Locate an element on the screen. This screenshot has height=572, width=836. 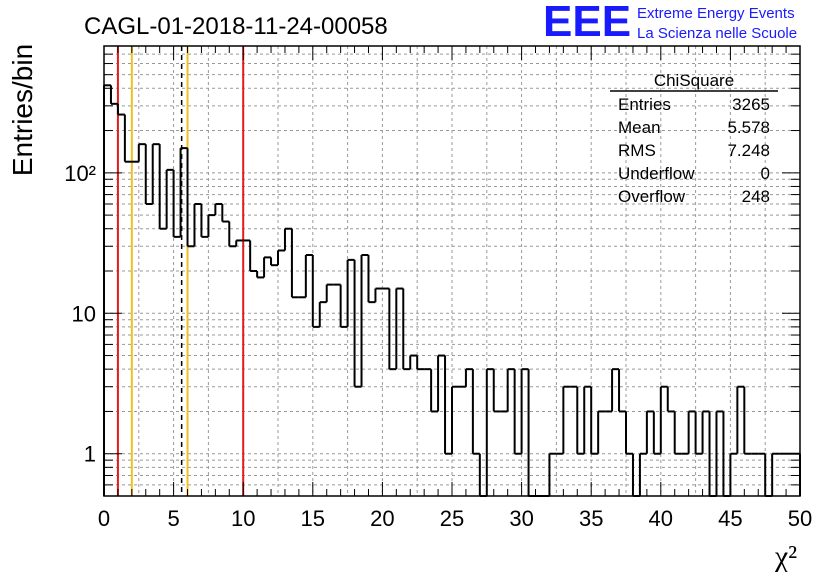
stats-row-label: Entries is located at coordinates (644, 104).